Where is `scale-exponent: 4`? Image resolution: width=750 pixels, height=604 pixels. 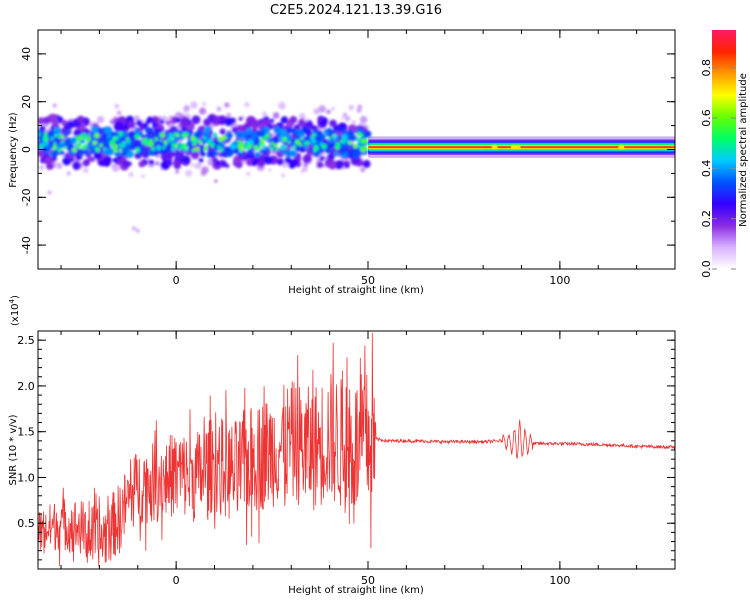
scale-exponent: 4 is located at coordinates (12, 300).